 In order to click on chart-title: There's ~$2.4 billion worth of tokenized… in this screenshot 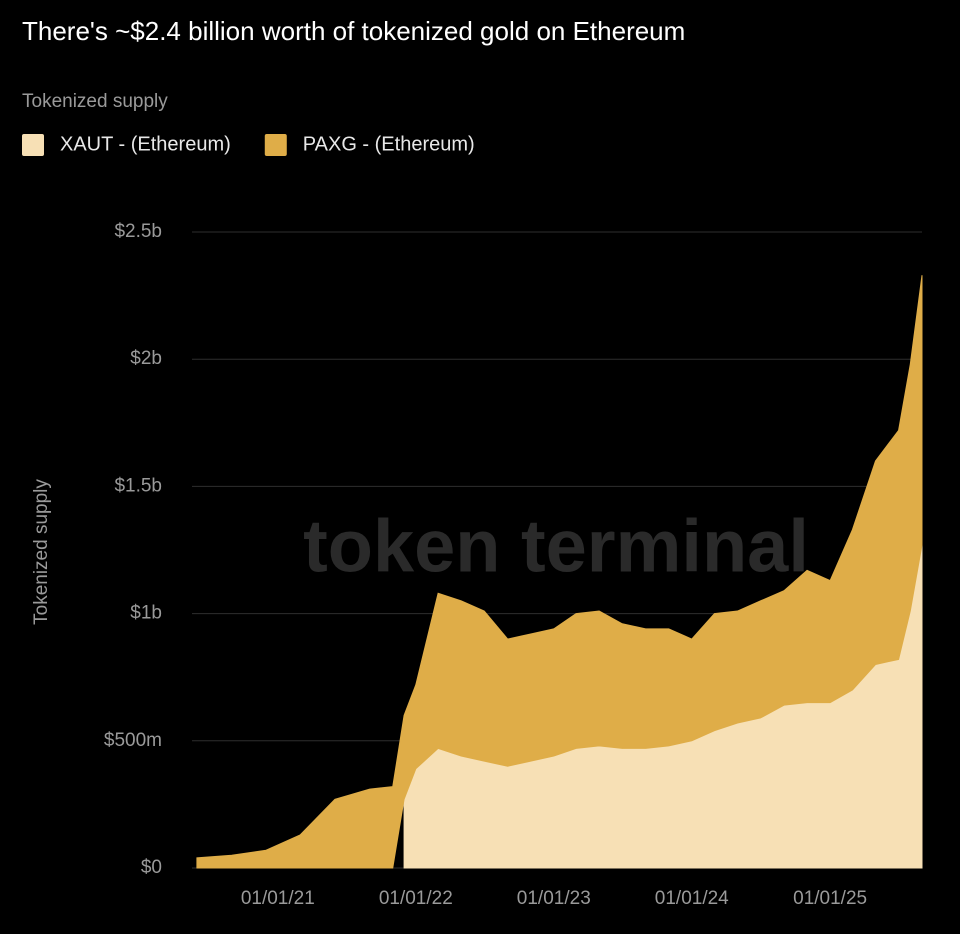, I will do `click(353, 31)`.